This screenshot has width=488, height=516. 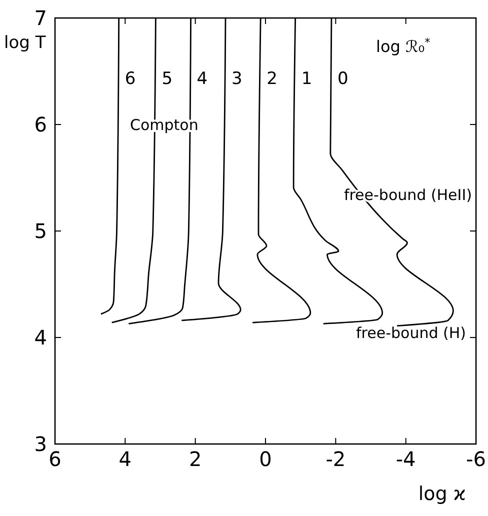 I want to click on series-label: 1, so click(x=306, y=79).